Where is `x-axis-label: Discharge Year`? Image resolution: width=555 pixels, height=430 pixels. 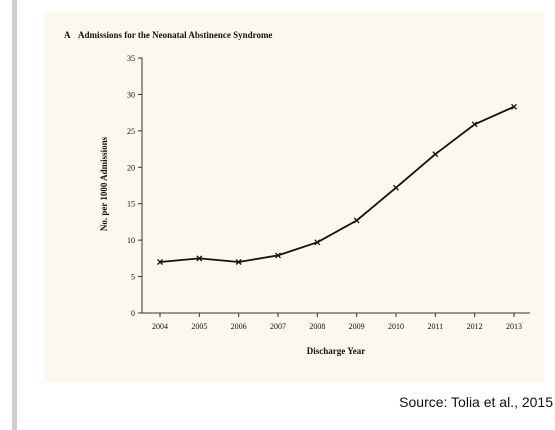 x-axis-label: Discharge Year is located at coordinates (336, 351).